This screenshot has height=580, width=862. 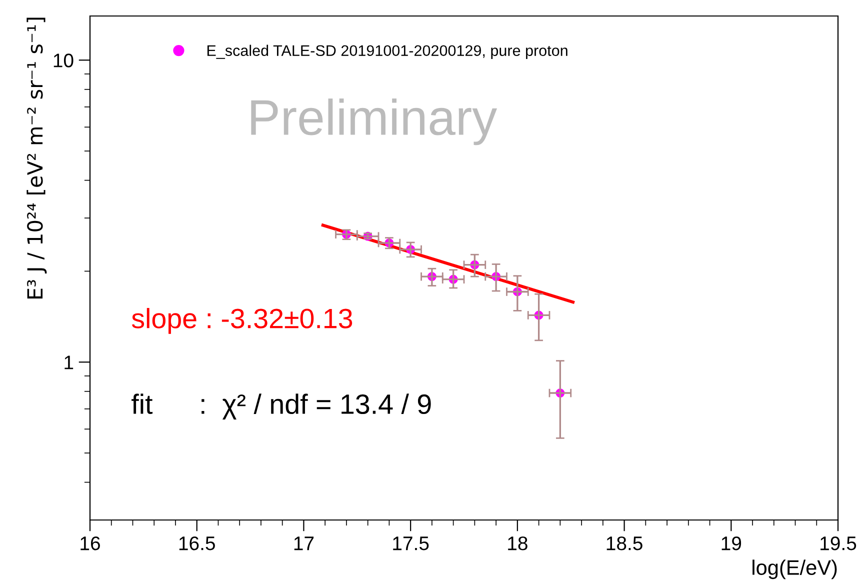 I want to click on x-axis-title: log(E/eV), so click(x=794, y=570).